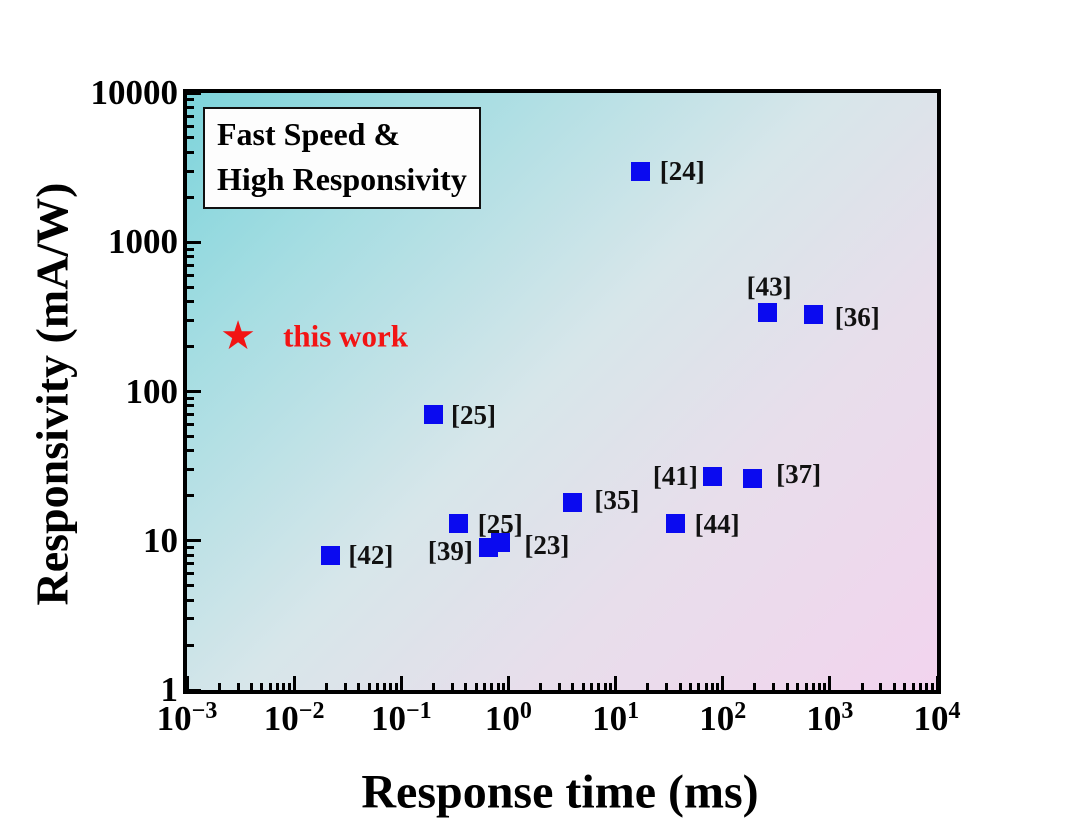  Describe the element at coordinates (547, 544) in the screenshot. I see `data-point-label: [23]` at that location.